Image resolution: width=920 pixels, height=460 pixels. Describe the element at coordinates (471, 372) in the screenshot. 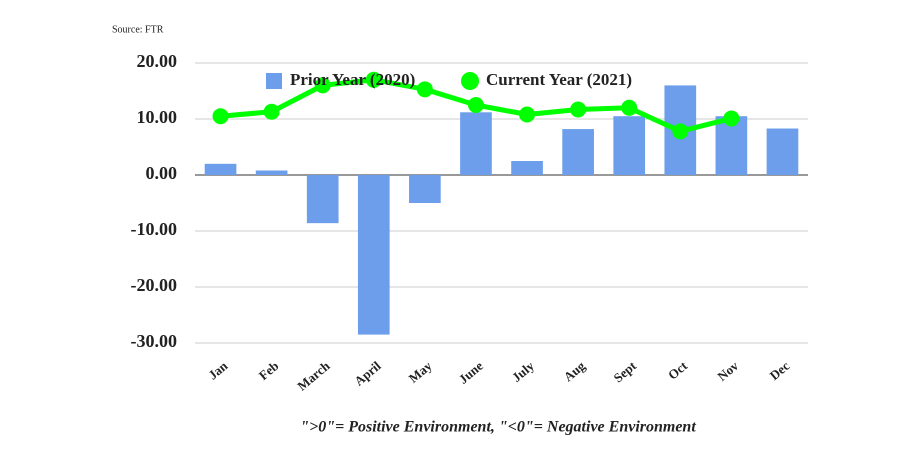

I see `x-tick-label: June` at that location.